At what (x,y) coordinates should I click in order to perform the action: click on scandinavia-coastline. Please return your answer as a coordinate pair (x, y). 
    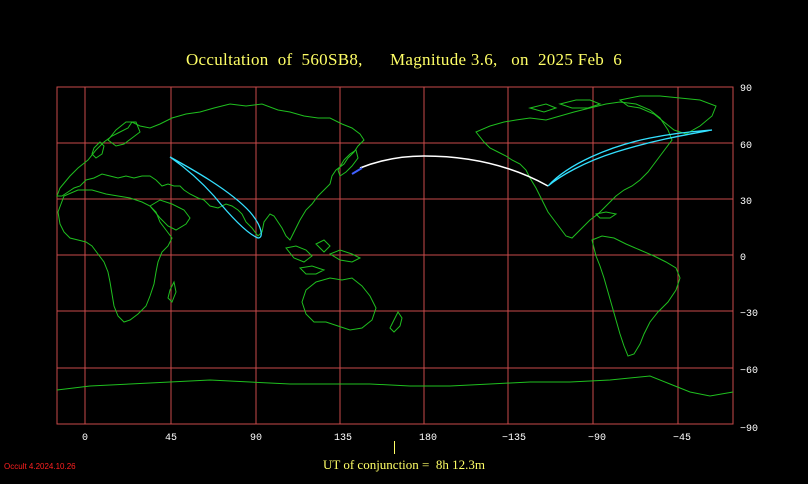
    Looking at the image, I should click on (124, 134).